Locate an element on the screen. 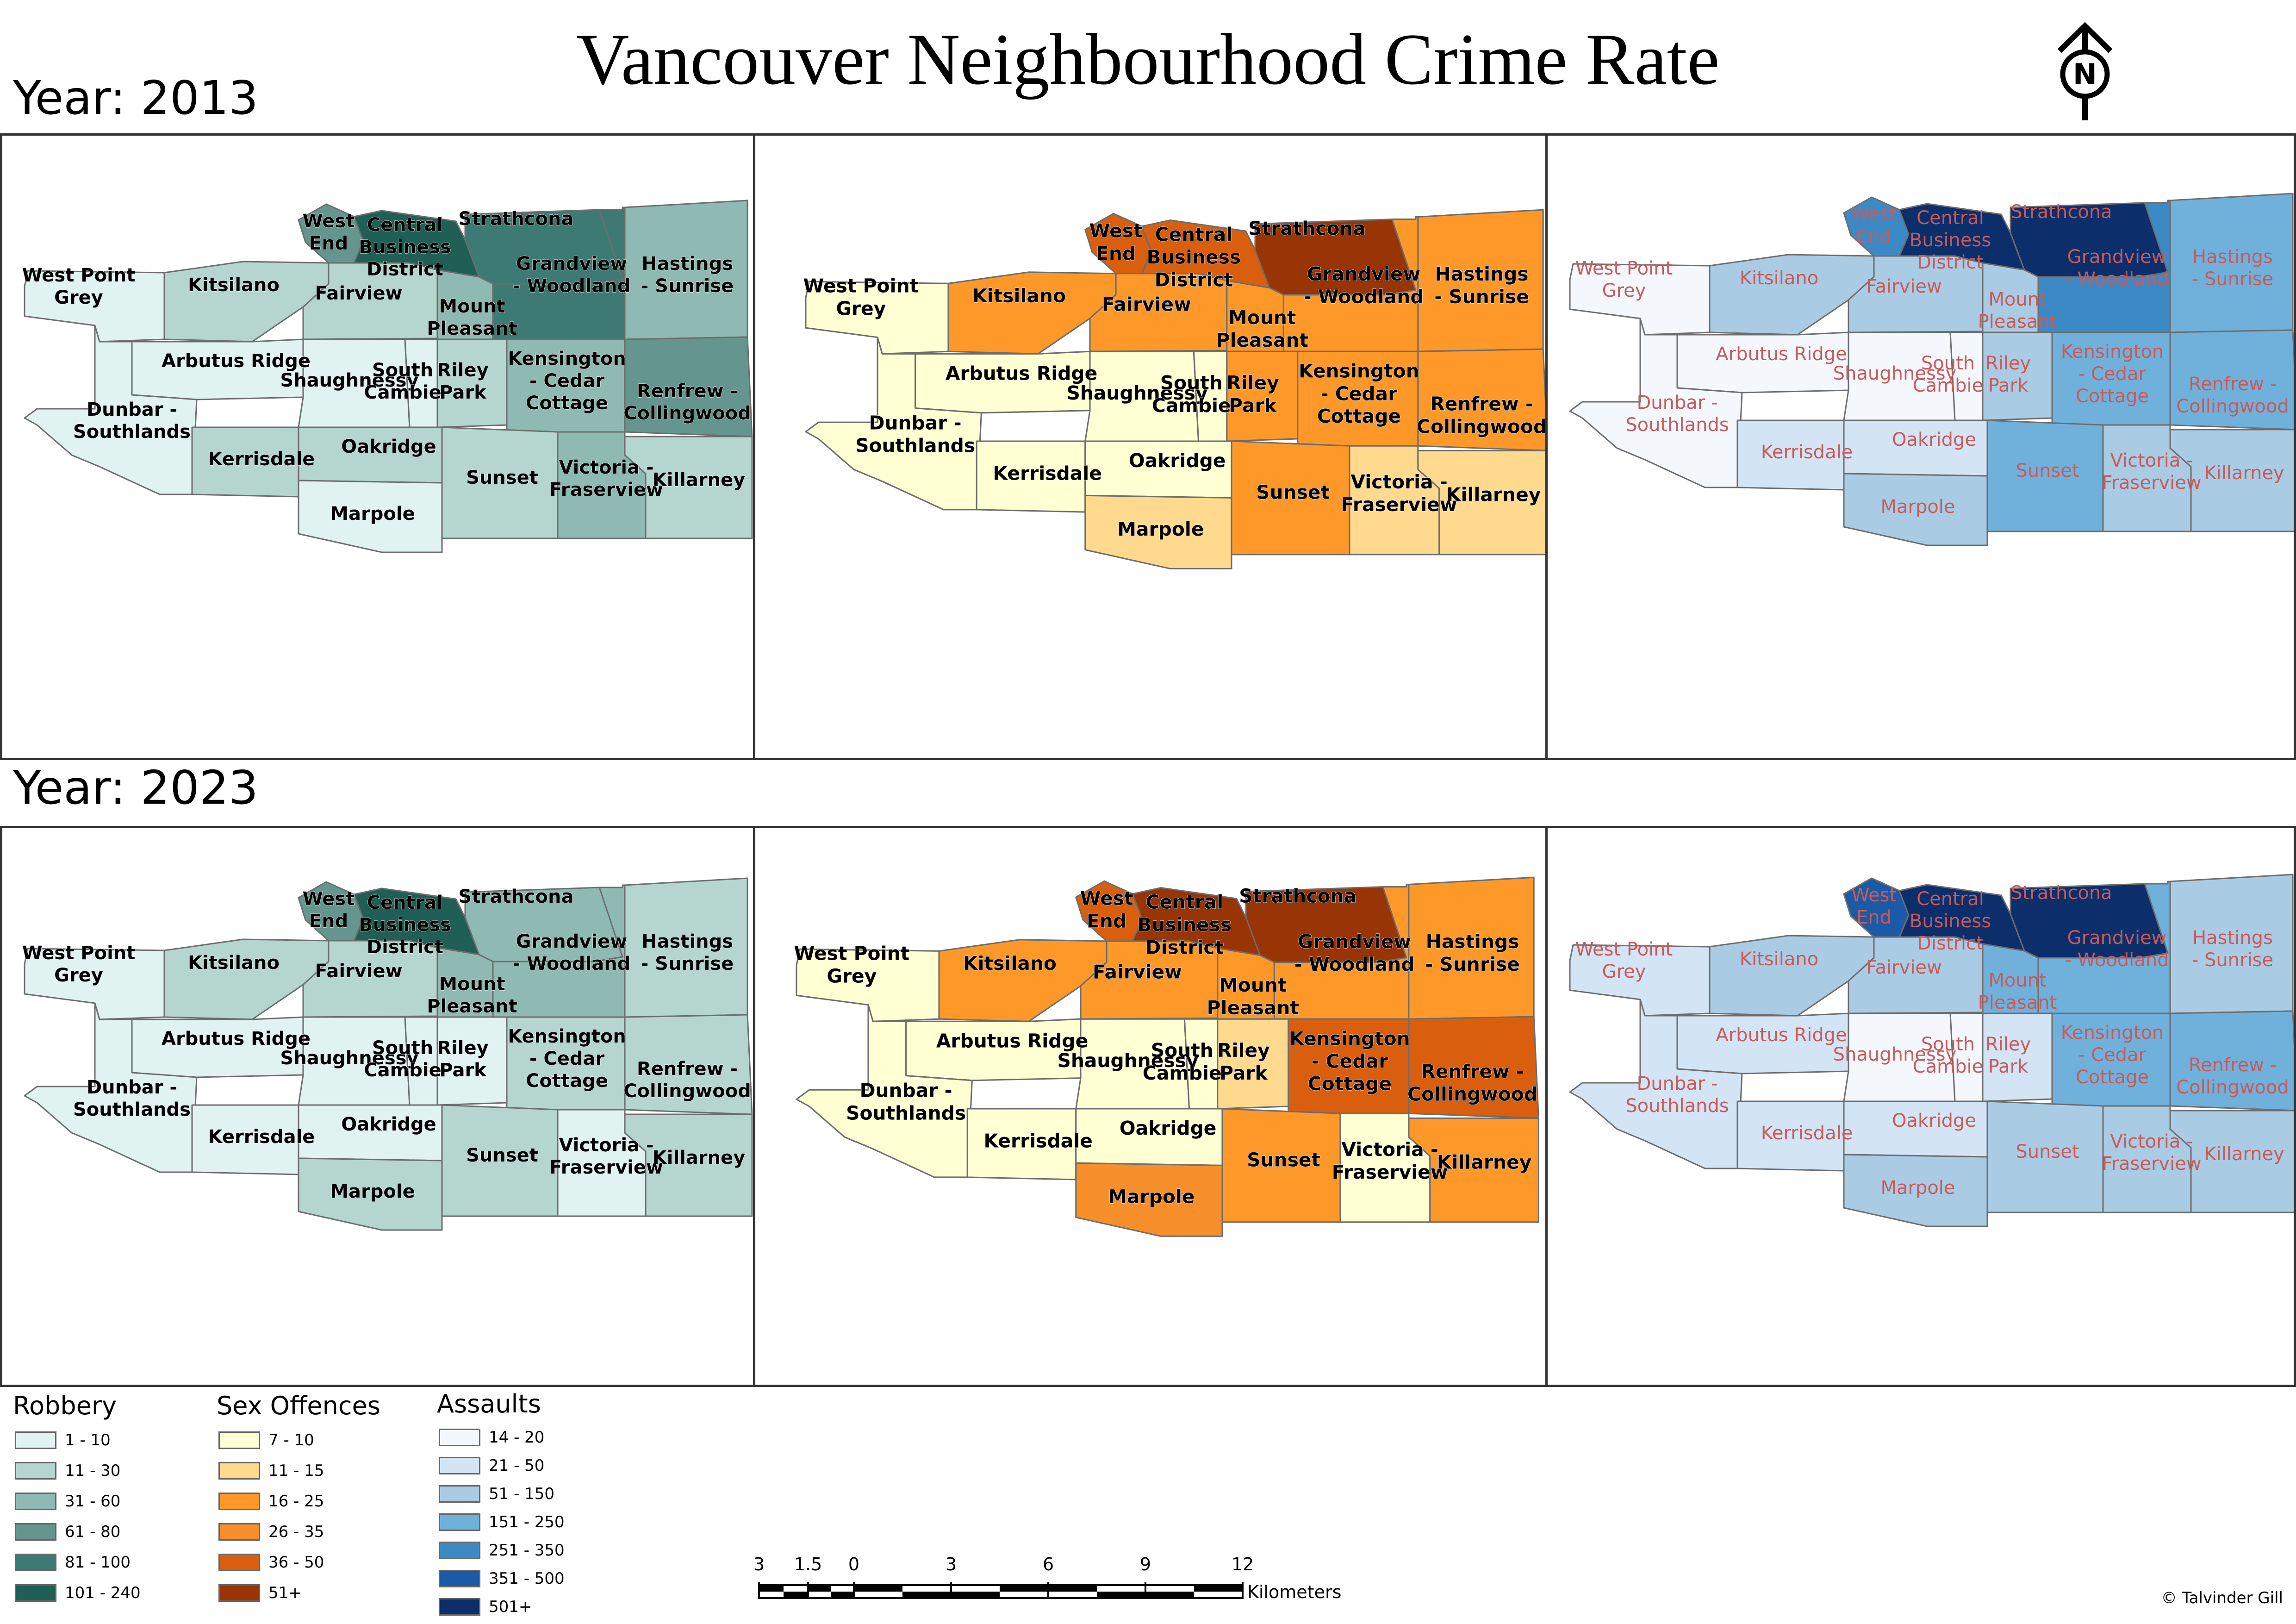  region-marpole is located at coordinates (1158, 531).